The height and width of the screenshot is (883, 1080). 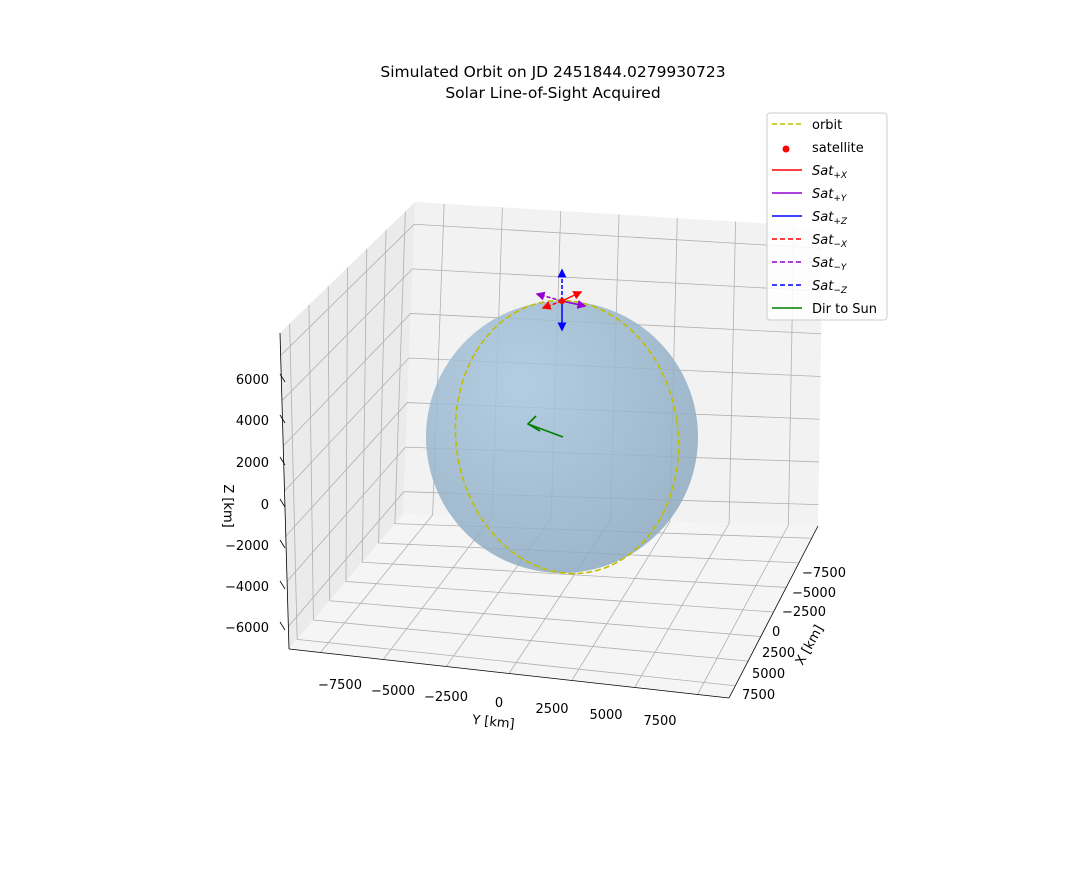 I want to click on legend-label: satellite, so click(x=838, y=148).